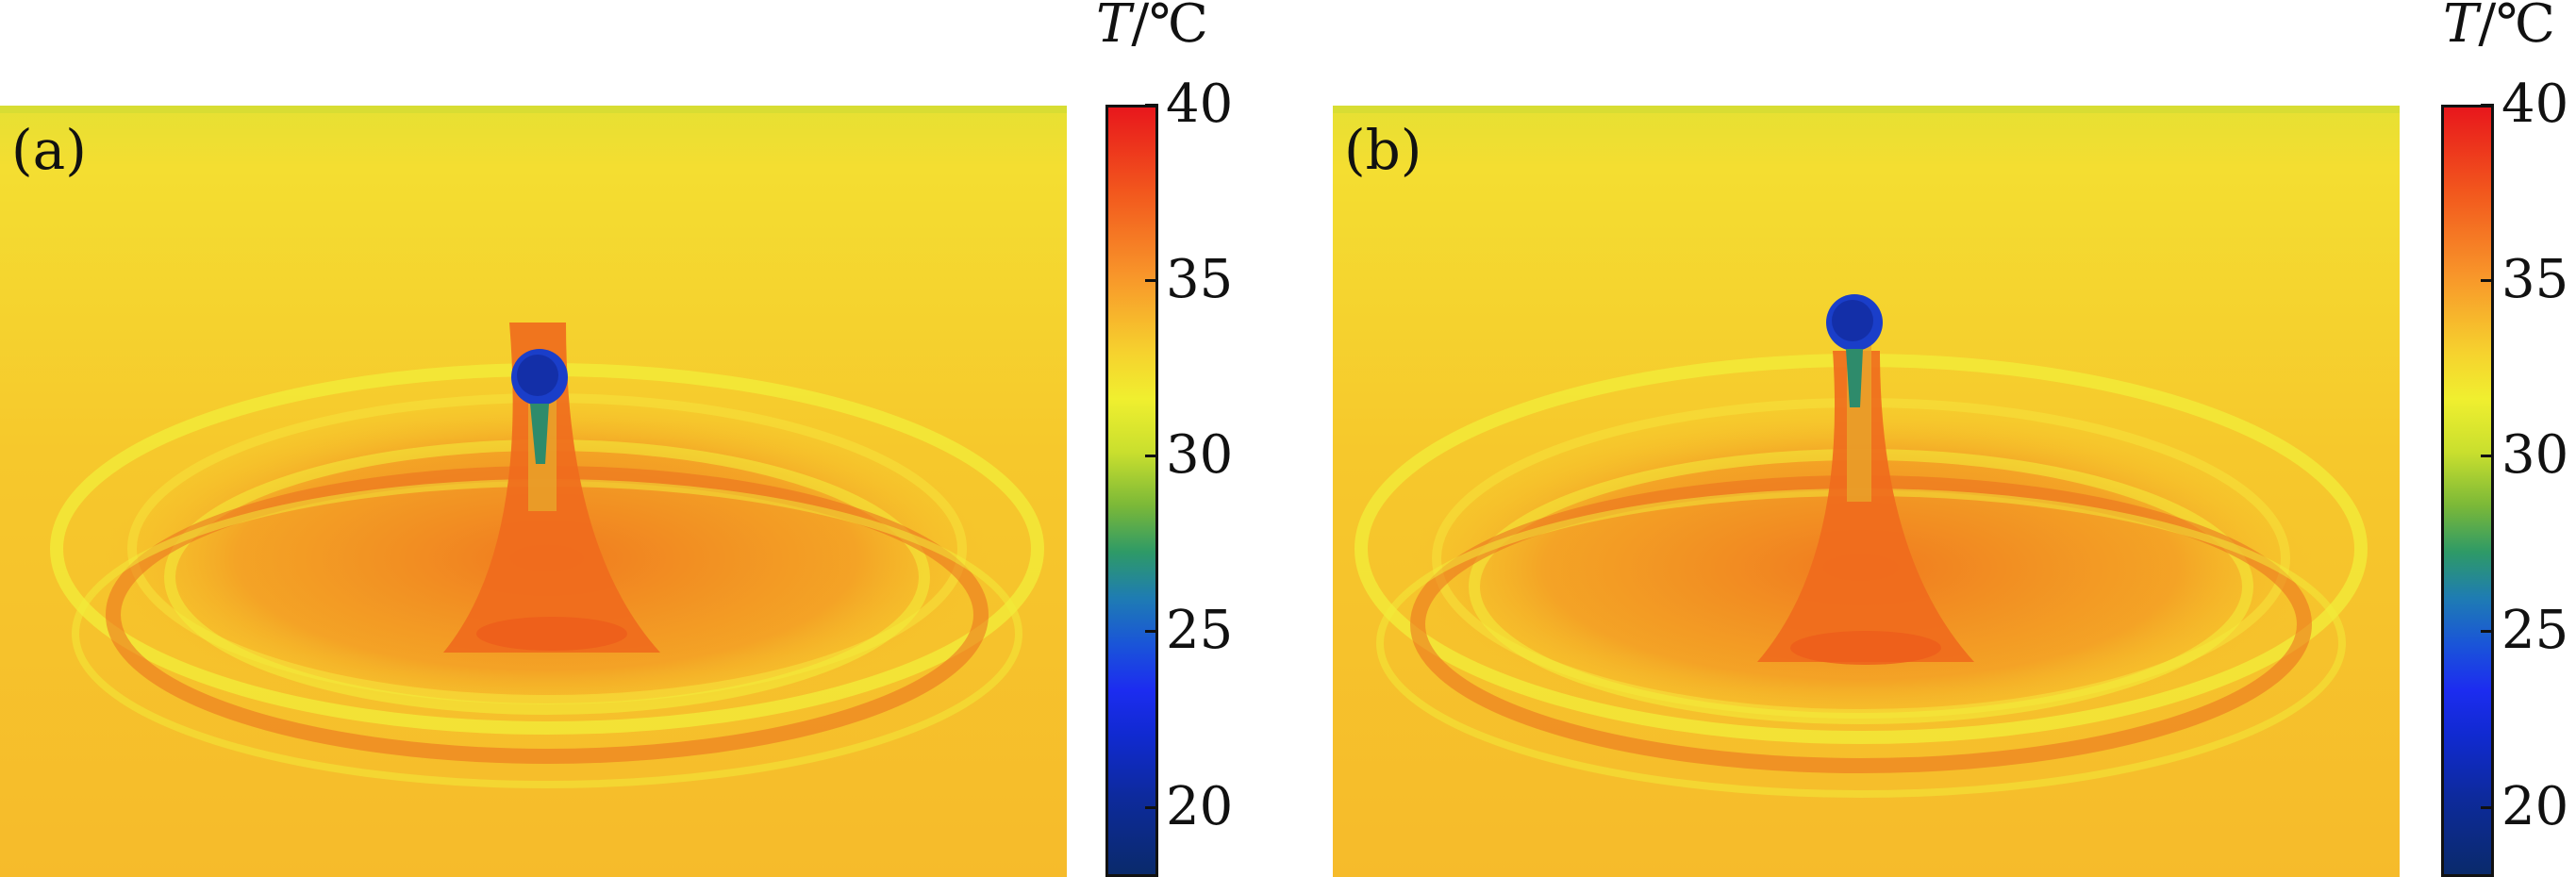 The height and width of the screenshot is (877, 2576). What do you see at coordinates (2517, 27) in the screenshot?
I see `colorbar-b-title-unit: /℃` at bounding box center [2517, 27].